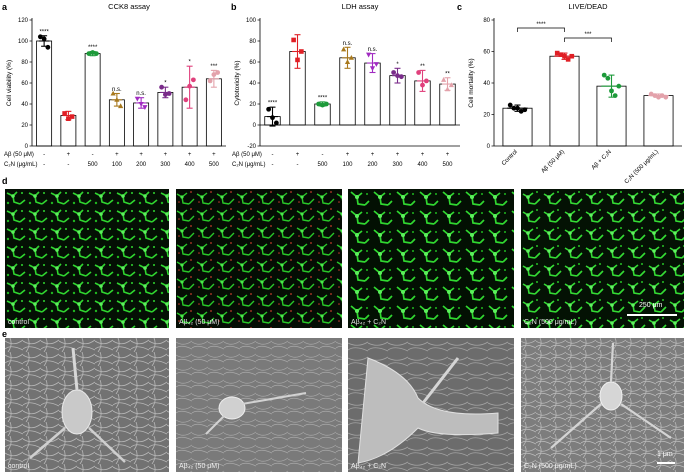  What do you see at coordinates (369, 466) in the screenshot?
I see `e-label-abeta-c2n: Aβ₄₂ + C₂N` at bounding box center [369, 466].